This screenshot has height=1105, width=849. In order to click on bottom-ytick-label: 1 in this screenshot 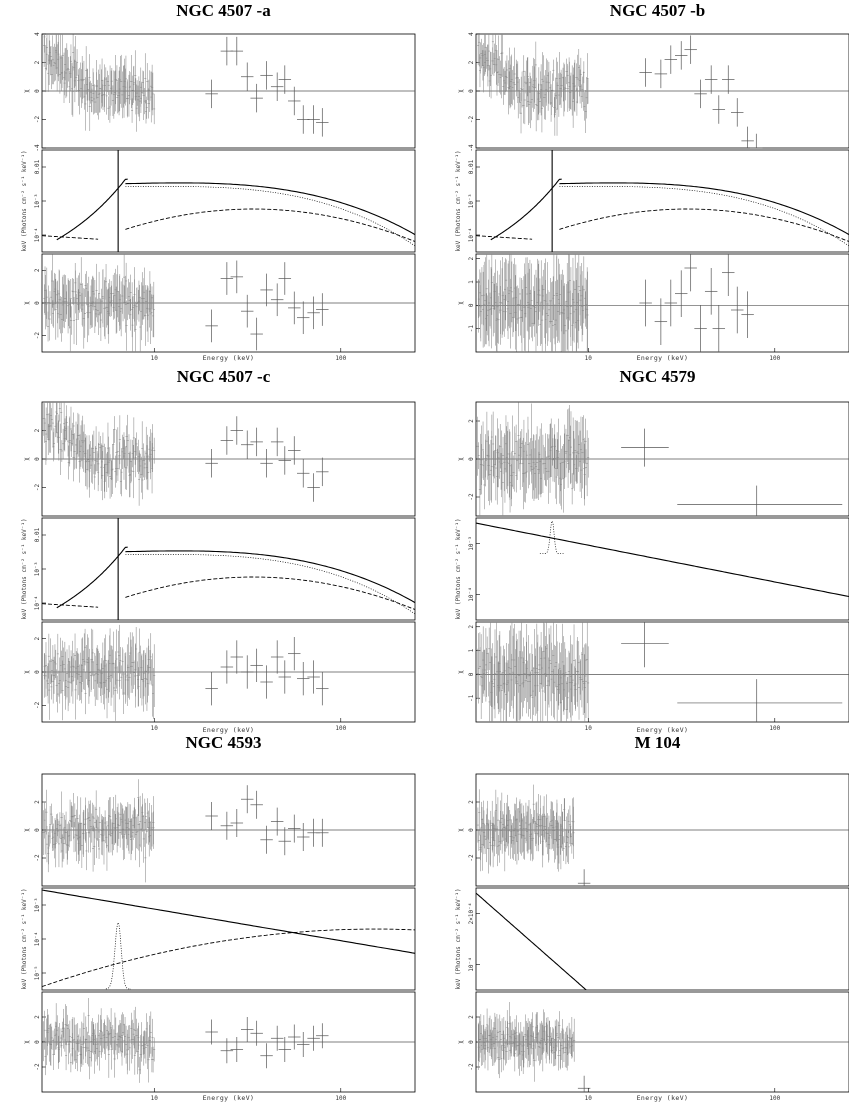, I will do `click(471, 282)`.